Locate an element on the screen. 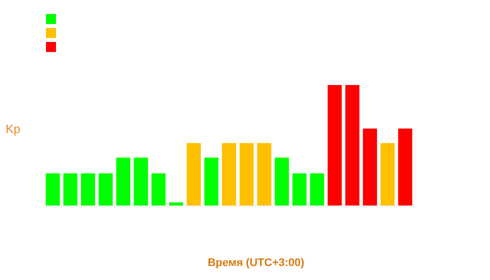 The image size is (490, 280). x-axis-title: Время (UTC+3:00) is located at coordinates (256, 263).